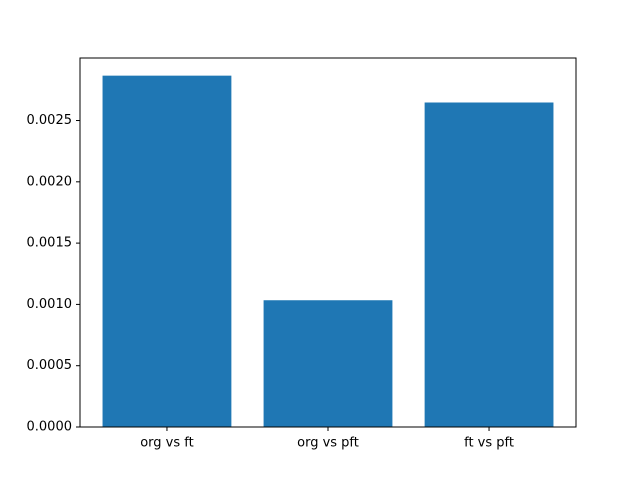  What do you see at coordinates (50, 365) in the screenshot?
I see `y-tick-label: 0.0005` at bounding box center [50, 365].